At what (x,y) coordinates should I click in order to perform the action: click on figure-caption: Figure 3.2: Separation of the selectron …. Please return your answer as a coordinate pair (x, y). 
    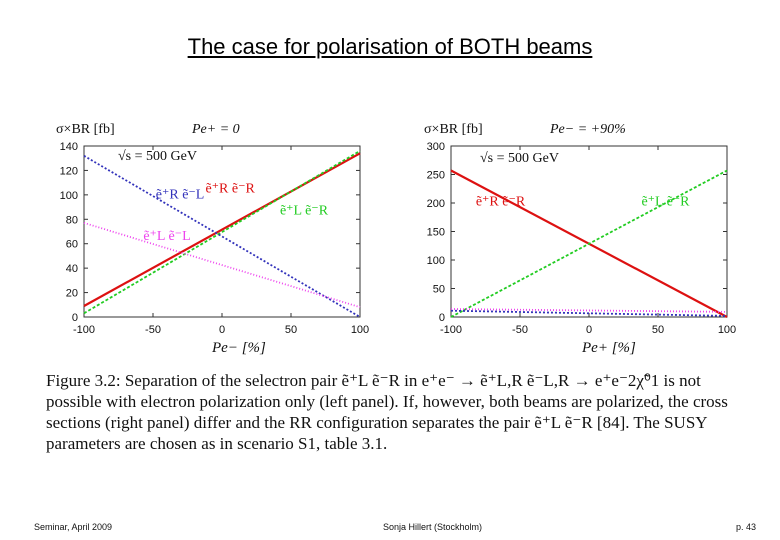
    Looking at the image, I should click on (387, 412).